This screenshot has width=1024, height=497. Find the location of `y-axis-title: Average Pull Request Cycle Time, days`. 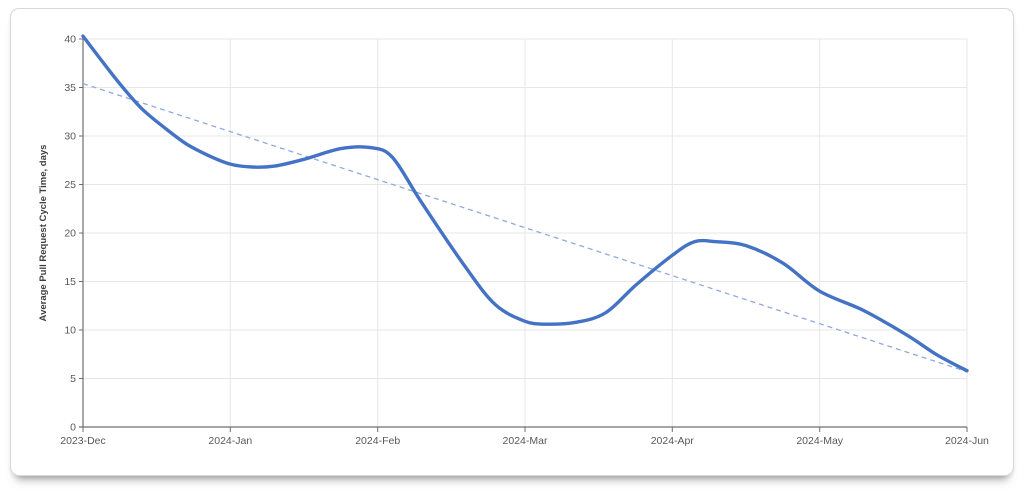

y-axis-title: Average Pull Request Cycle Time, days is located at coordinates (43, 233).